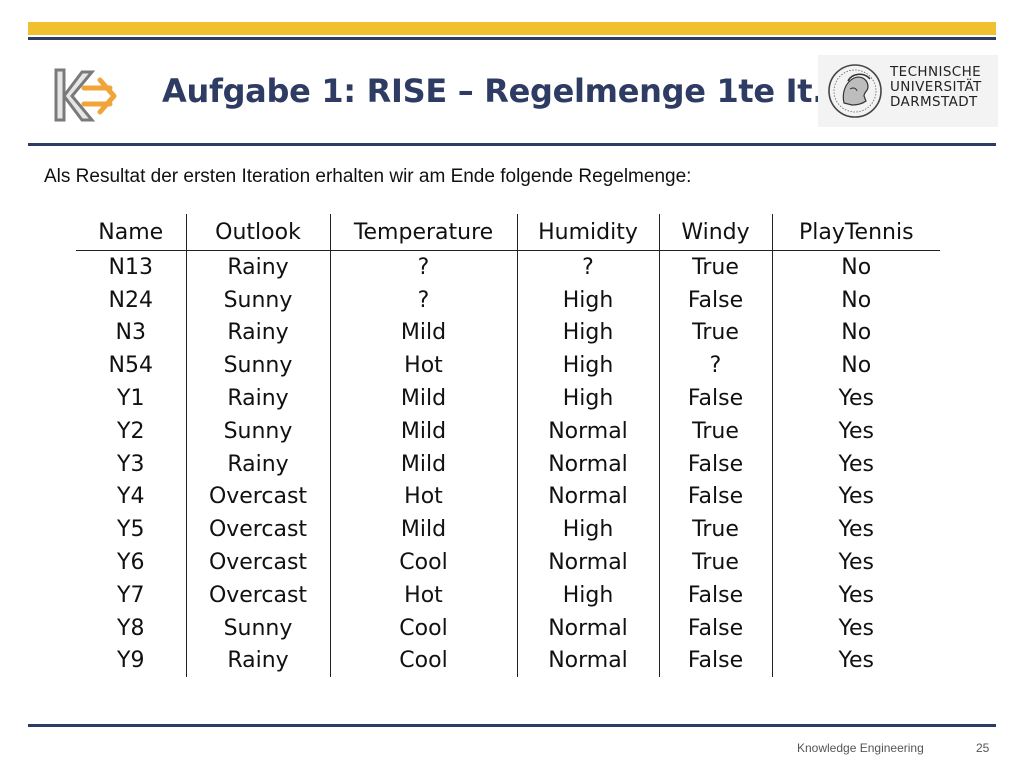  What do you see at coordinates (493, 91) in the screenshot?
I see `slide-title: Aufgabe 1: RISE – Regelmenge 1te It.` at bounding box center [493, 91].